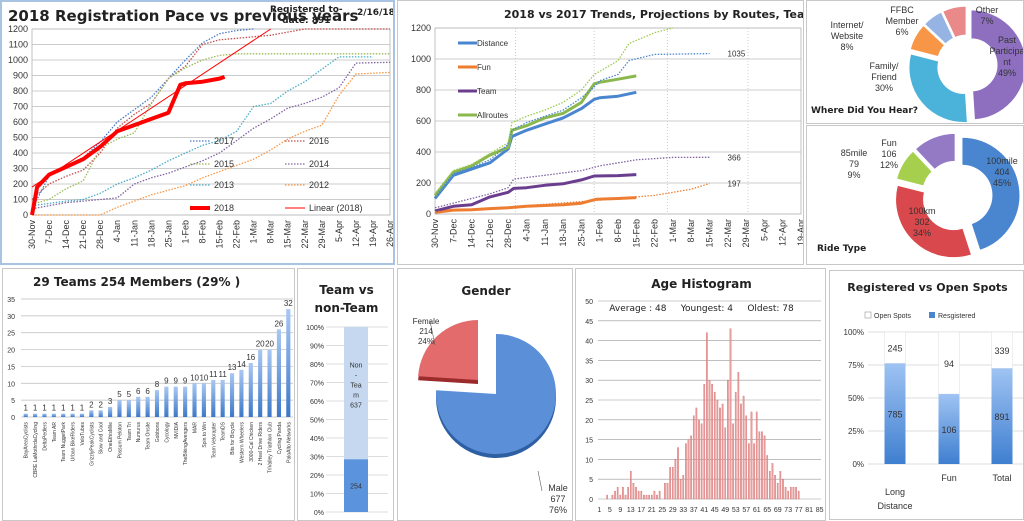 This screenshot has width=1024, height=521. What do you see at coordinates (854, 332) in the screenshot?
I see `y-tick-label: 100%` at bounding box center [854, 332].